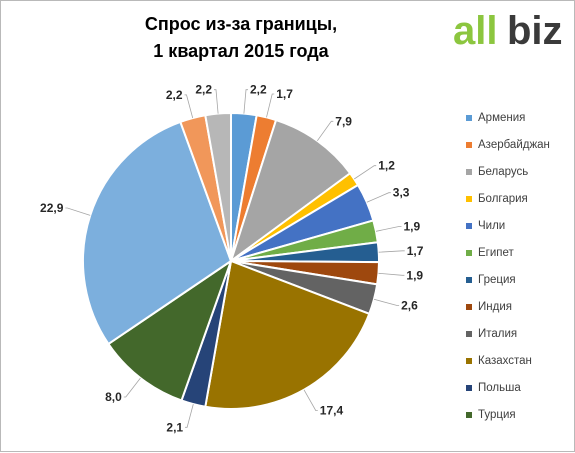  I want to click on chart-title-line-1: Спрос из-за границы,, so click(241, 24).